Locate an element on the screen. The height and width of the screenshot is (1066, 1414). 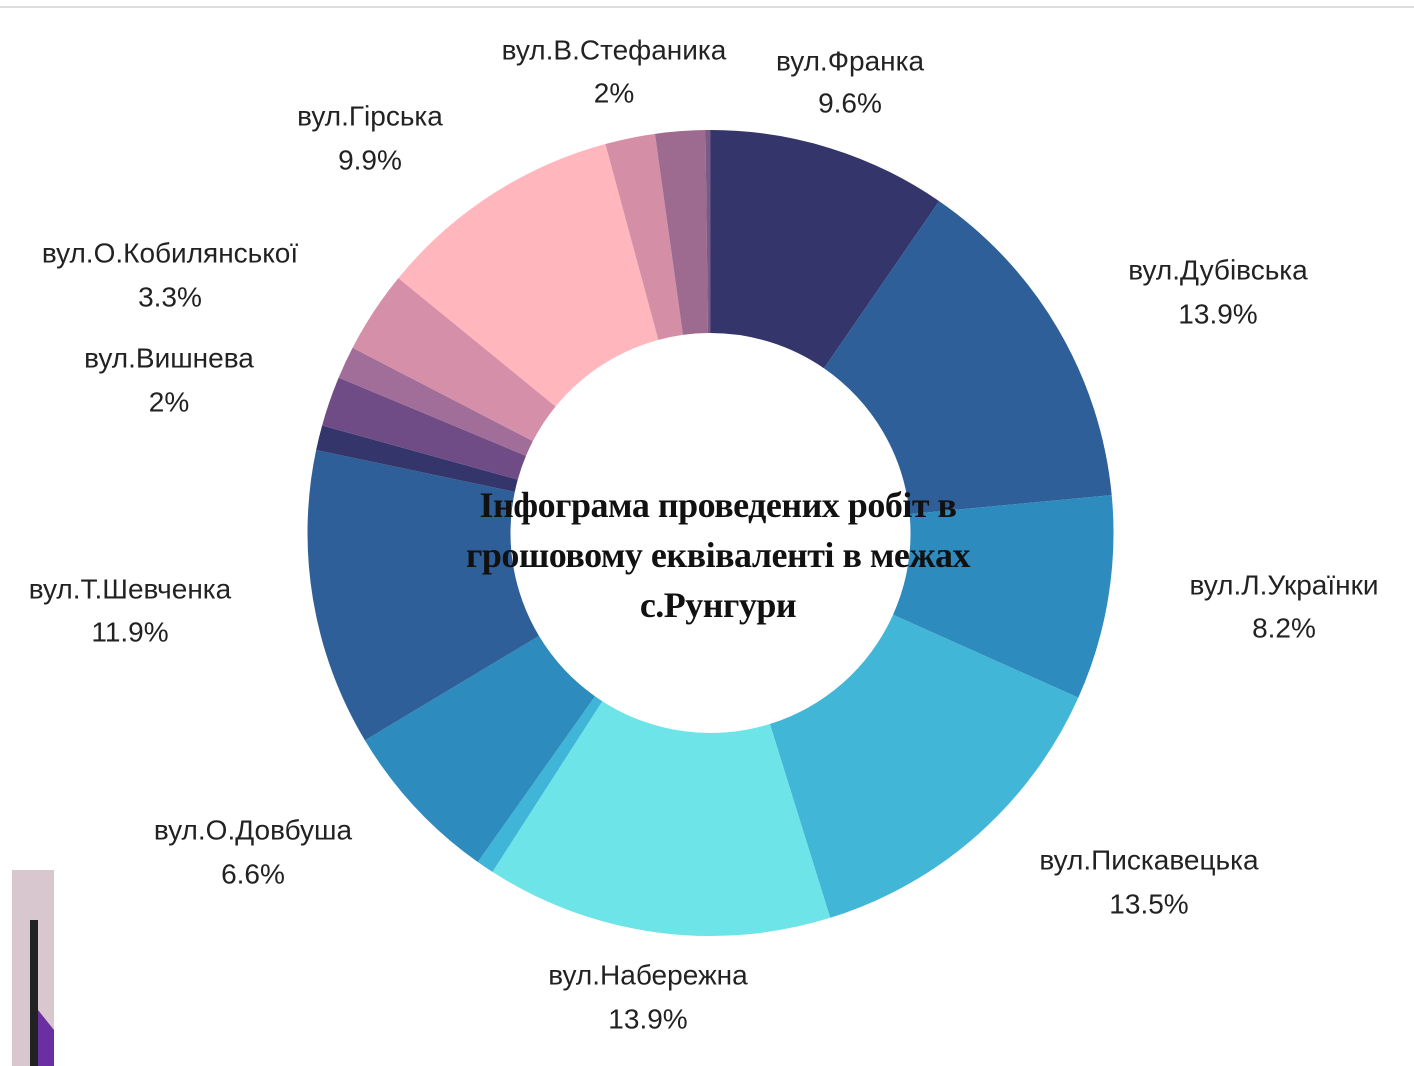
value-label: 3.3% is located at coordinates (170, 296).